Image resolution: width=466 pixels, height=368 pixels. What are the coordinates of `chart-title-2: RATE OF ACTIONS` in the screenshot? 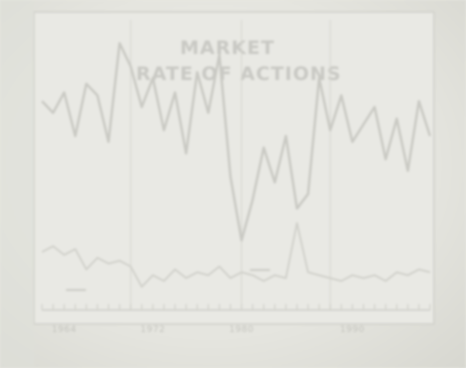 It's located at (239, 74).